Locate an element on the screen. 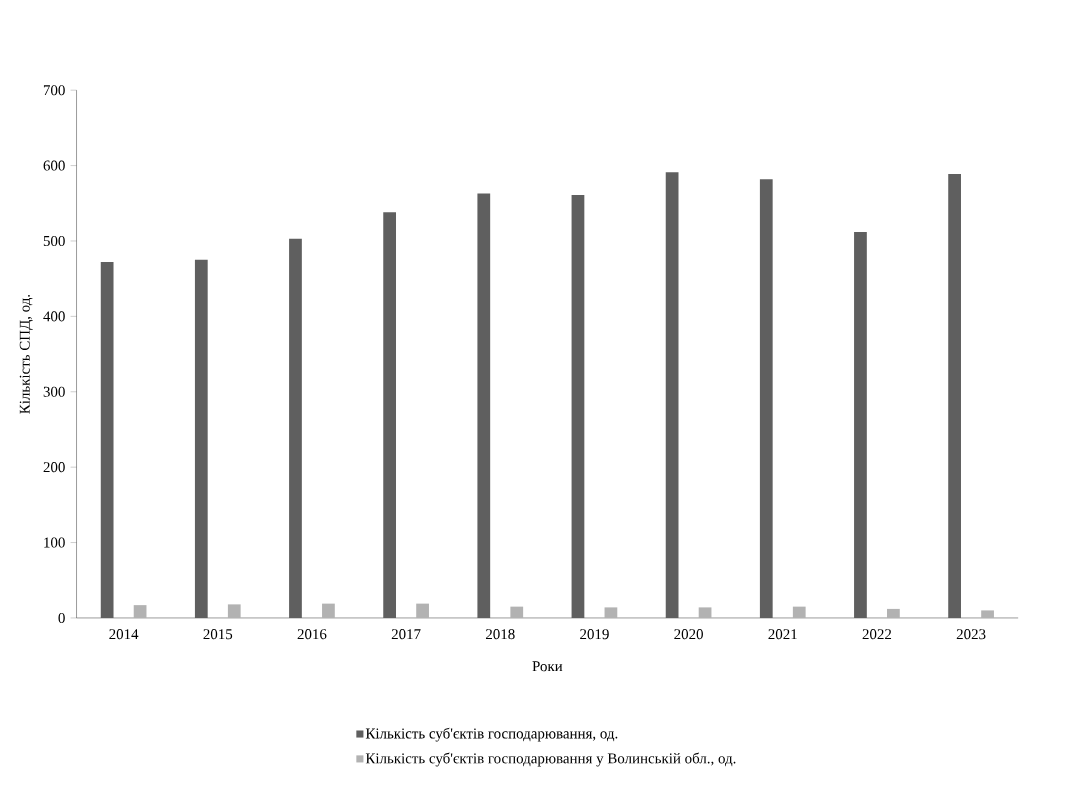 The image size is (1080, 791). legend-label: Кількість суб'єктів господарювання у Волинській обл., од. is located at coordinates (550, 759).